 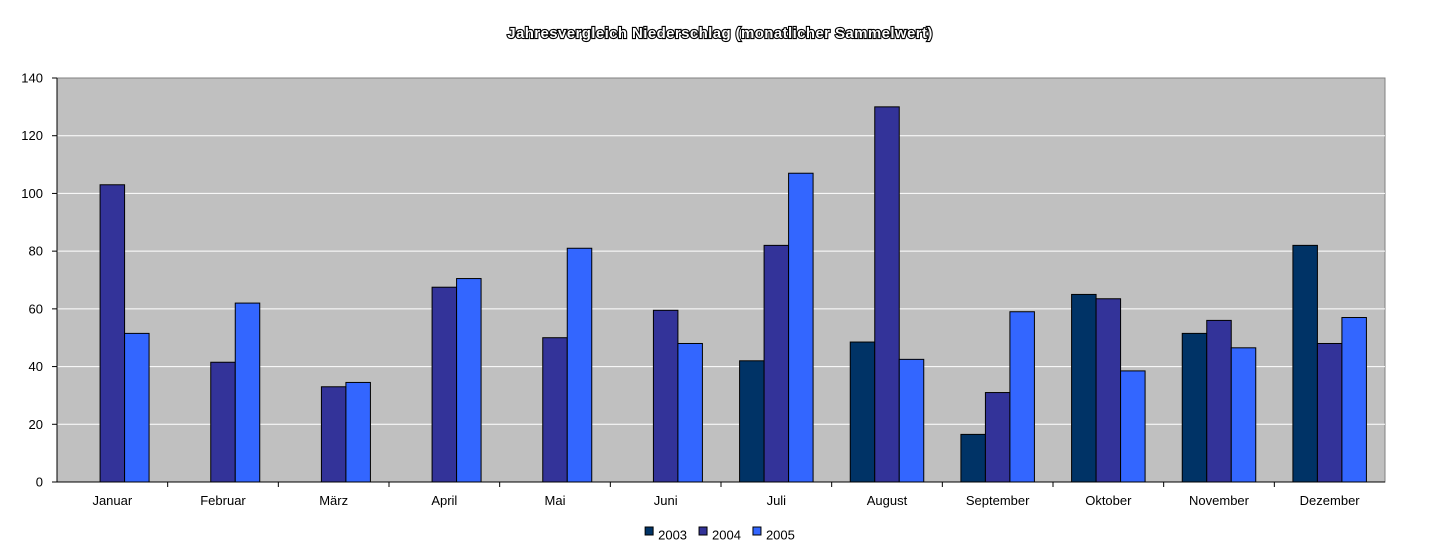 What do you see at coordinates (223, 500) in the screenshot?
I see `x-tick-label: Februar` at bounding box center [223, 500].